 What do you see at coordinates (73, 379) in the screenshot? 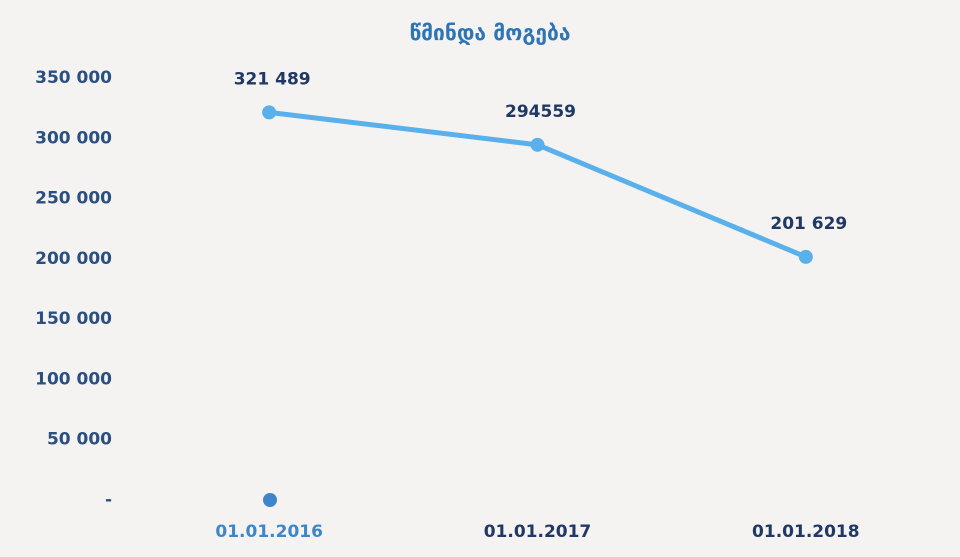
I see `y-tick-label: 100 000` at bounding box center [73, 379].